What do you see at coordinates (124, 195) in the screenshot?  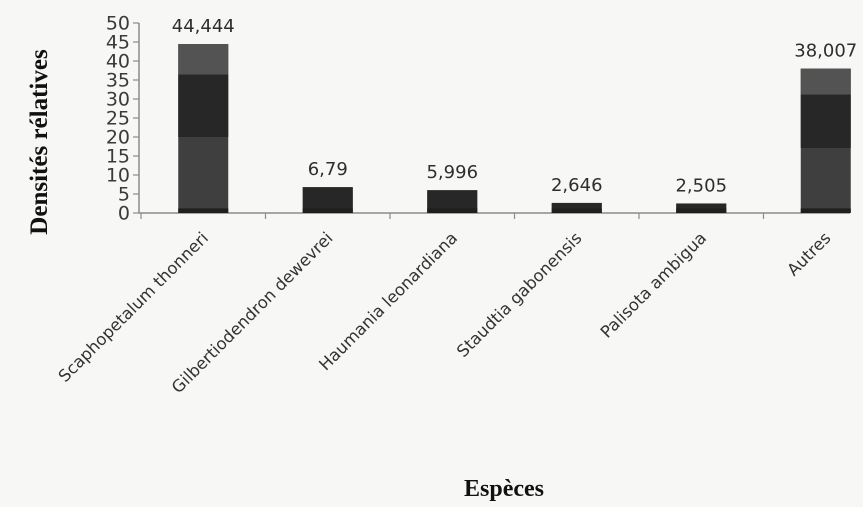 I see `y-tick-label: 5` at bounding box center [124, 195].